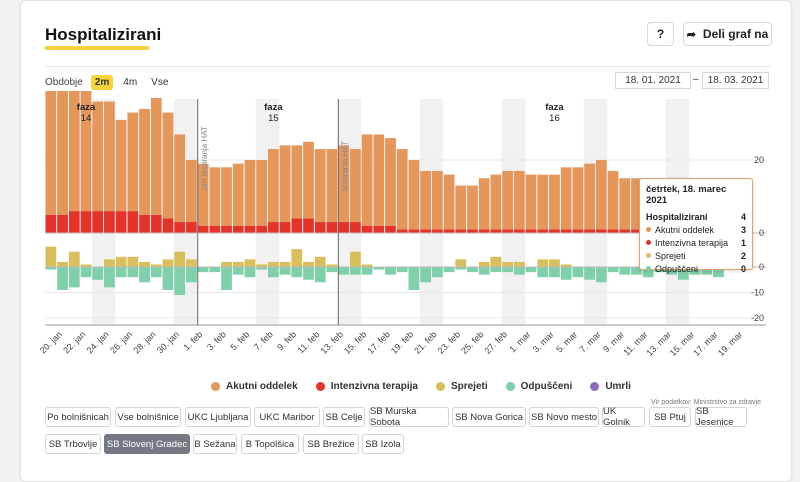 Image resolution: width=800 pixels, height=482 pixels. Describe the element at coordinates (409, 417) in the screenshot. I see `filter-button: SB Murska Sobota` at that location.